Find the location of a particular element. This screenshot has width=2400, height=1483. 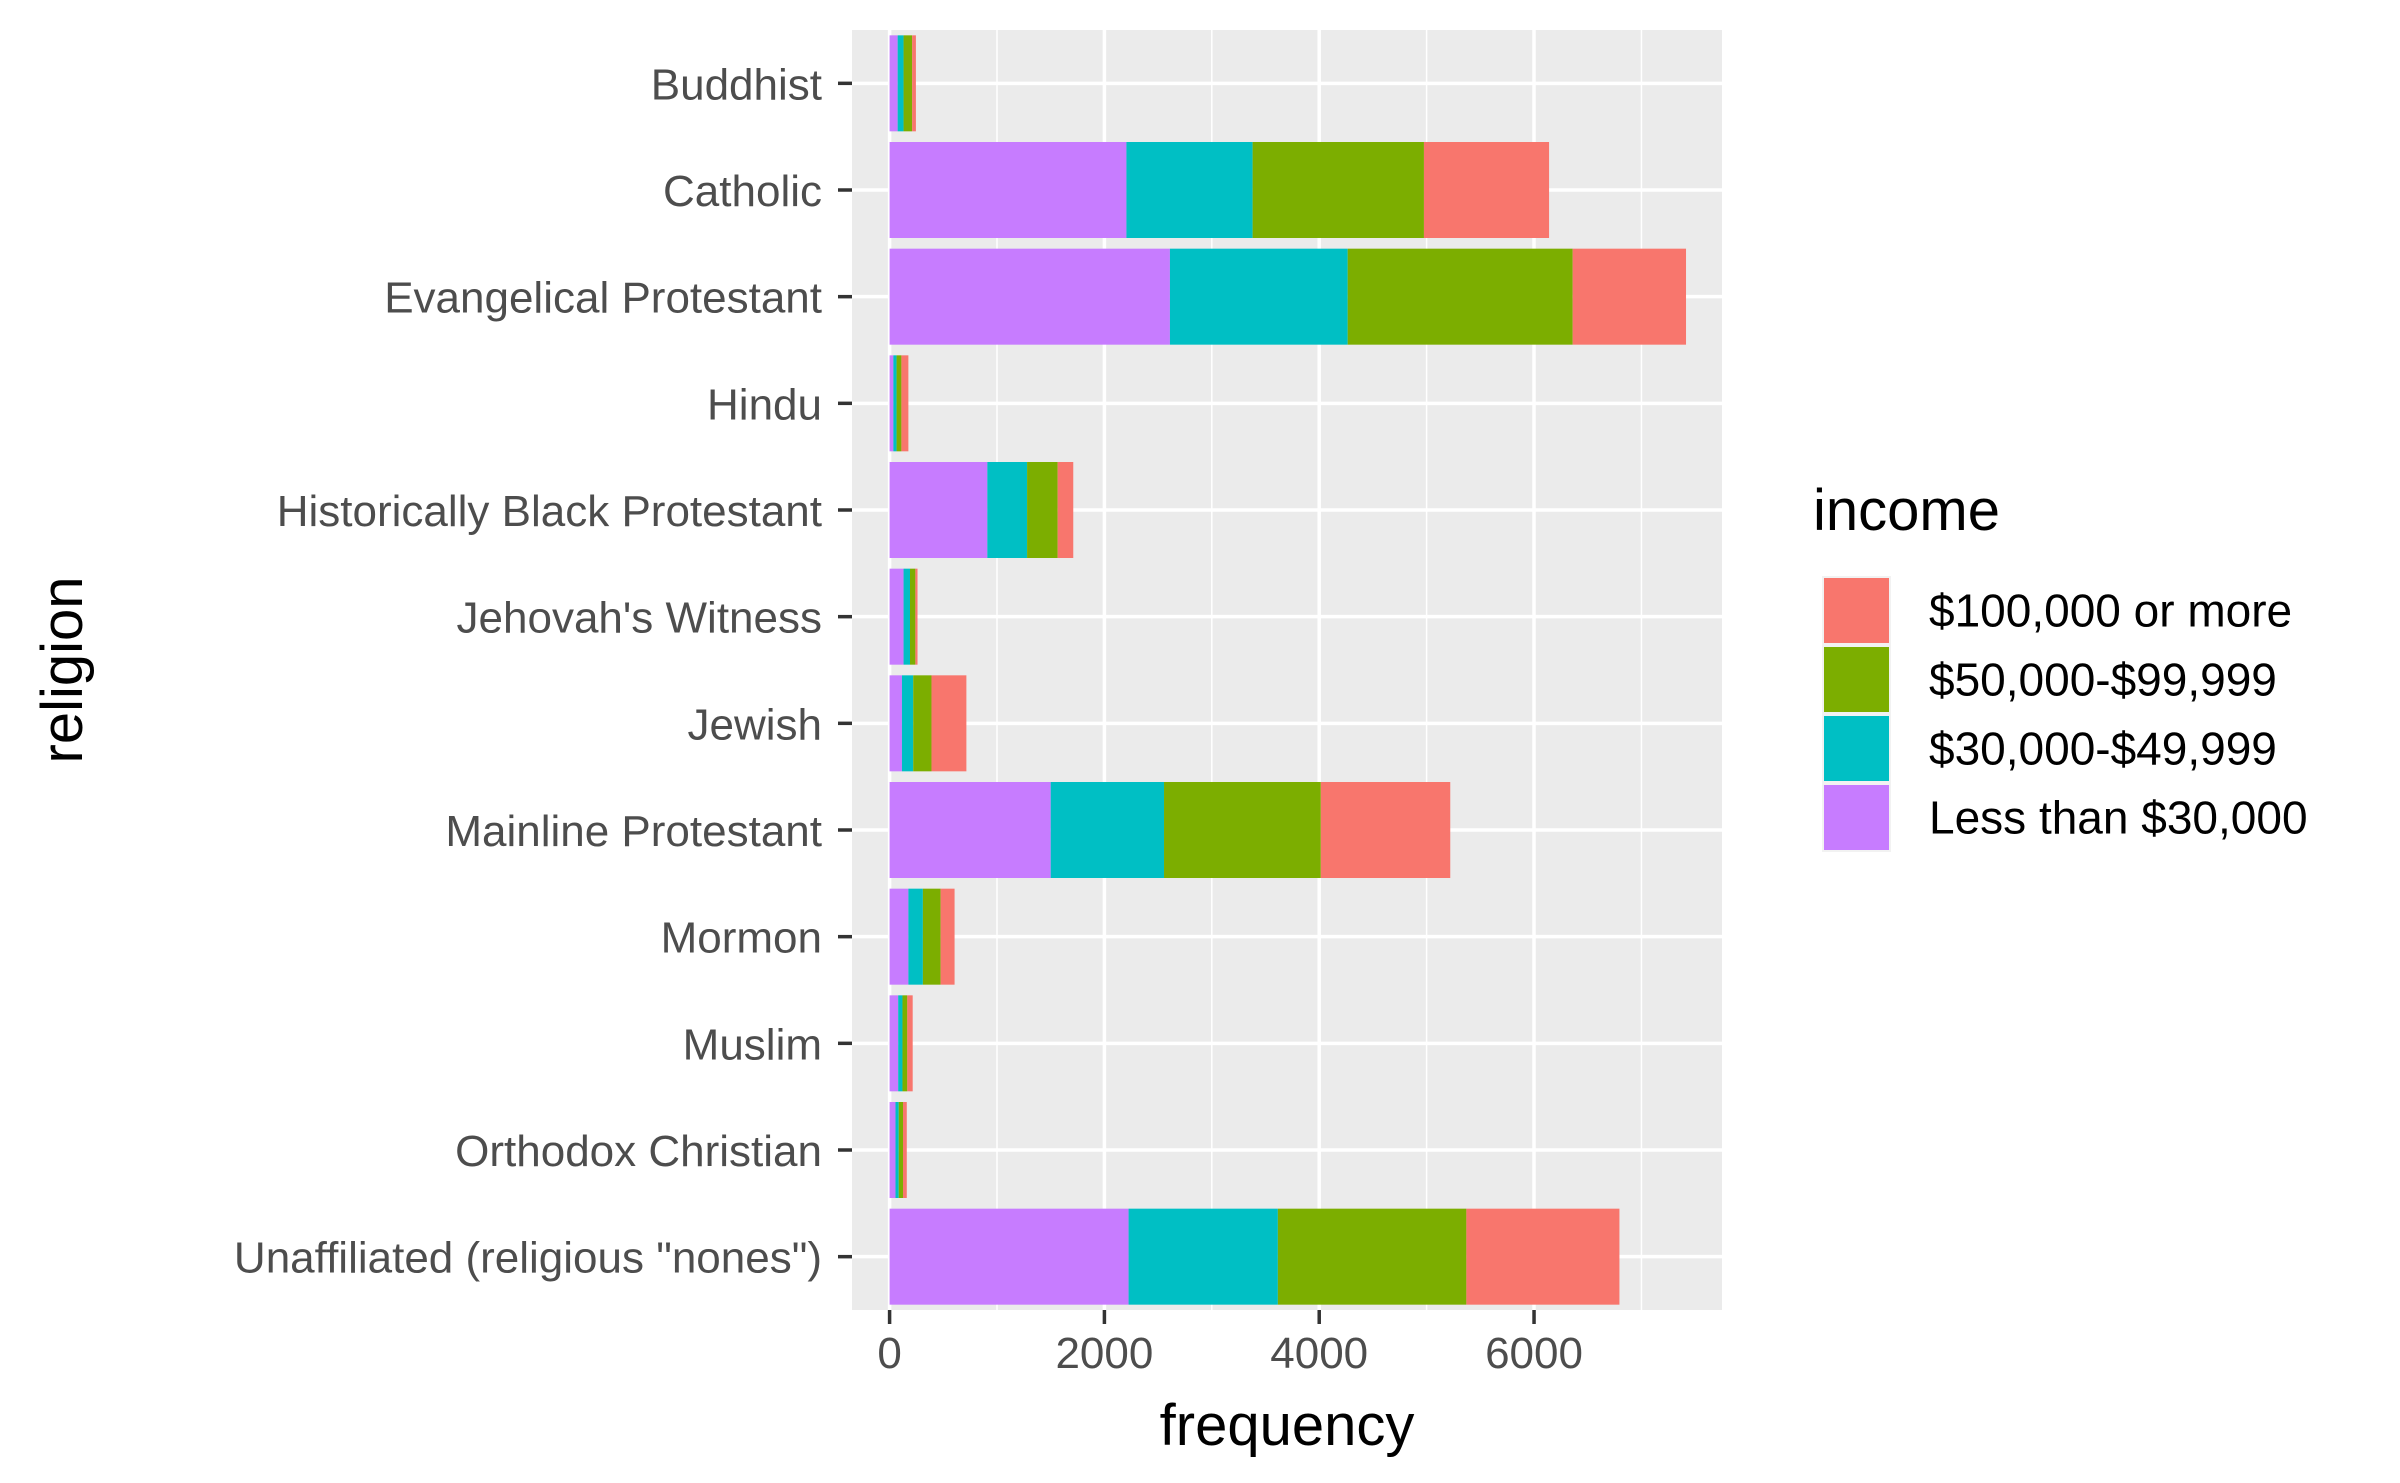

bar-jewish-100-000-or-more is located at coordinates (949, 723).